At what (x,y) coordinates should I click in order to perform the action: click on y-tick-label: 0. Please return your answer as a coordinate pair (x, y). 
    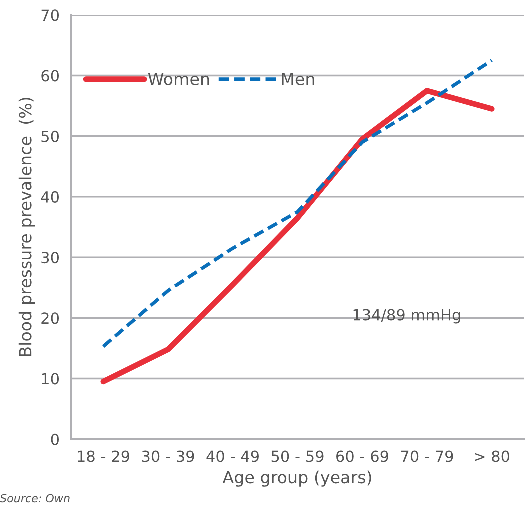
    Looking at the image, I should click on (55, 440).